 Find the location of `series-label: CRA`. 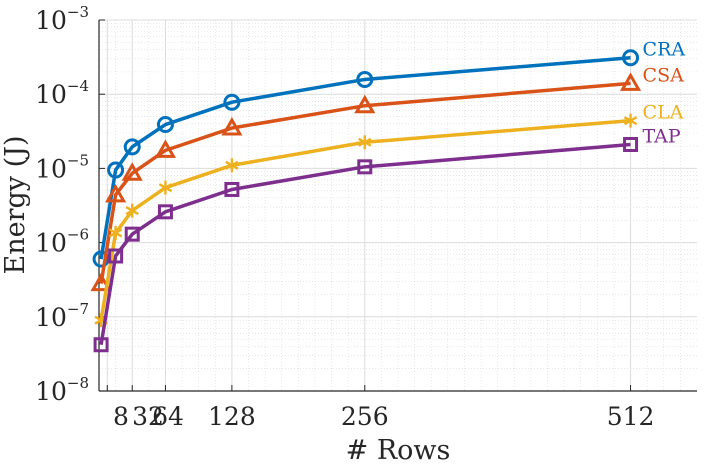

series-label: CRA is located at coordinates (664, 50).